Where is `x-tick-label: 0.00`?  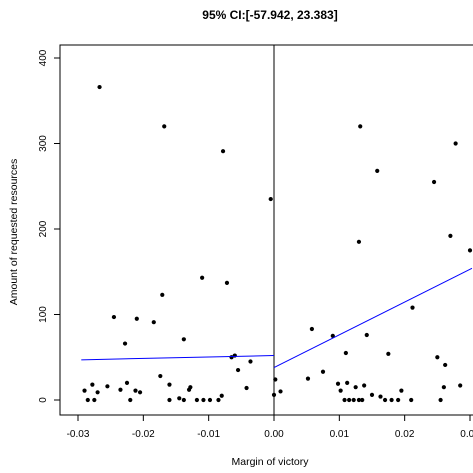 x-tick-label: 0.00 is located at coordinates (274, 434).